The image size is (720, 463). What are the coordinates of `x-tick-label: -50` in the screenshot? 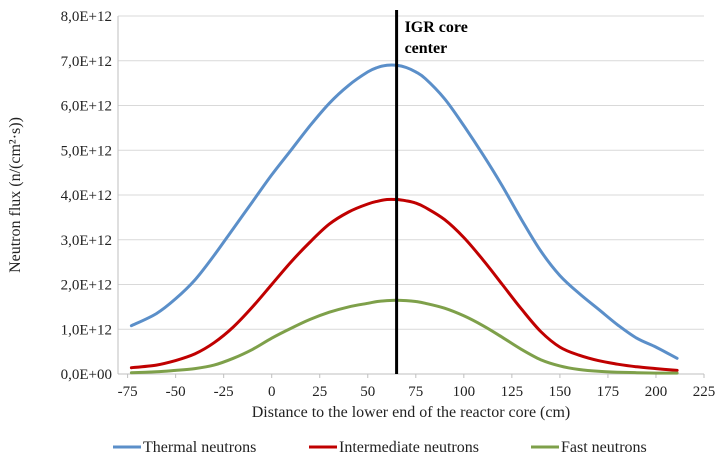 It's located at (176, 392).